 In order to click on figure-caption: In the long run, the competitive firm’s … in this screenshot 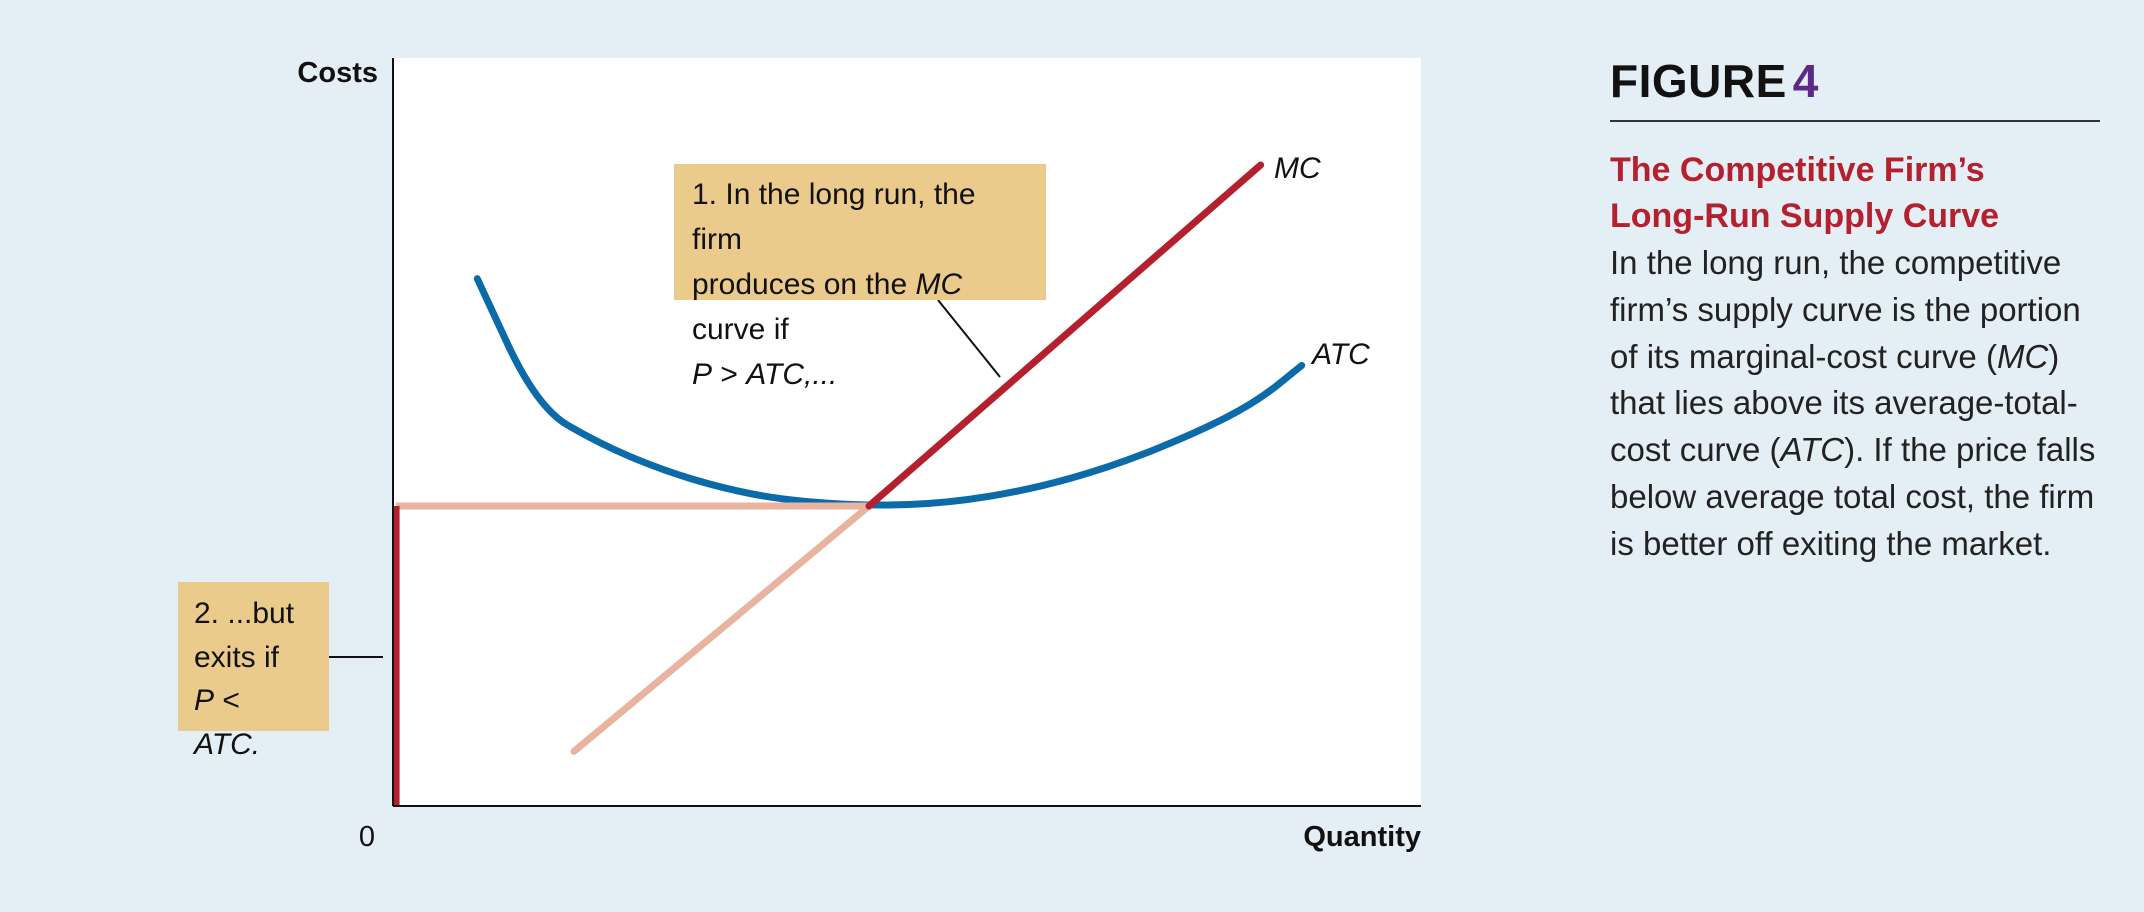, I will do `click(1853, 402)`.